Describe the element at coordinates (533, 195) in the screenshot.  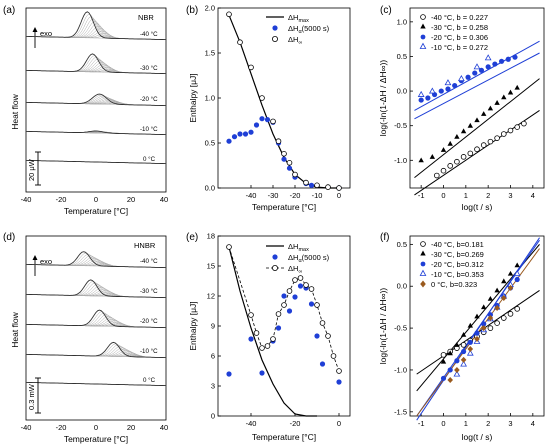
I see `x-tick-label: 4` at that location.